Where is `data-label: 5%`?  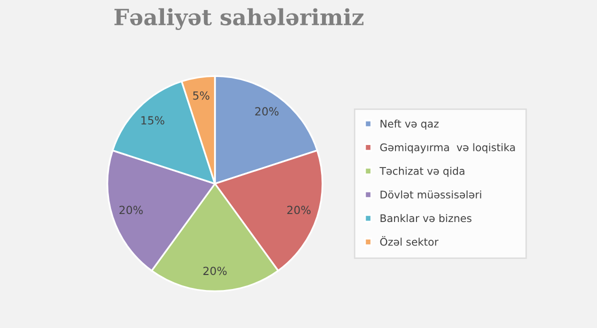
data-label: 5% is located at coordinates (201, 95).